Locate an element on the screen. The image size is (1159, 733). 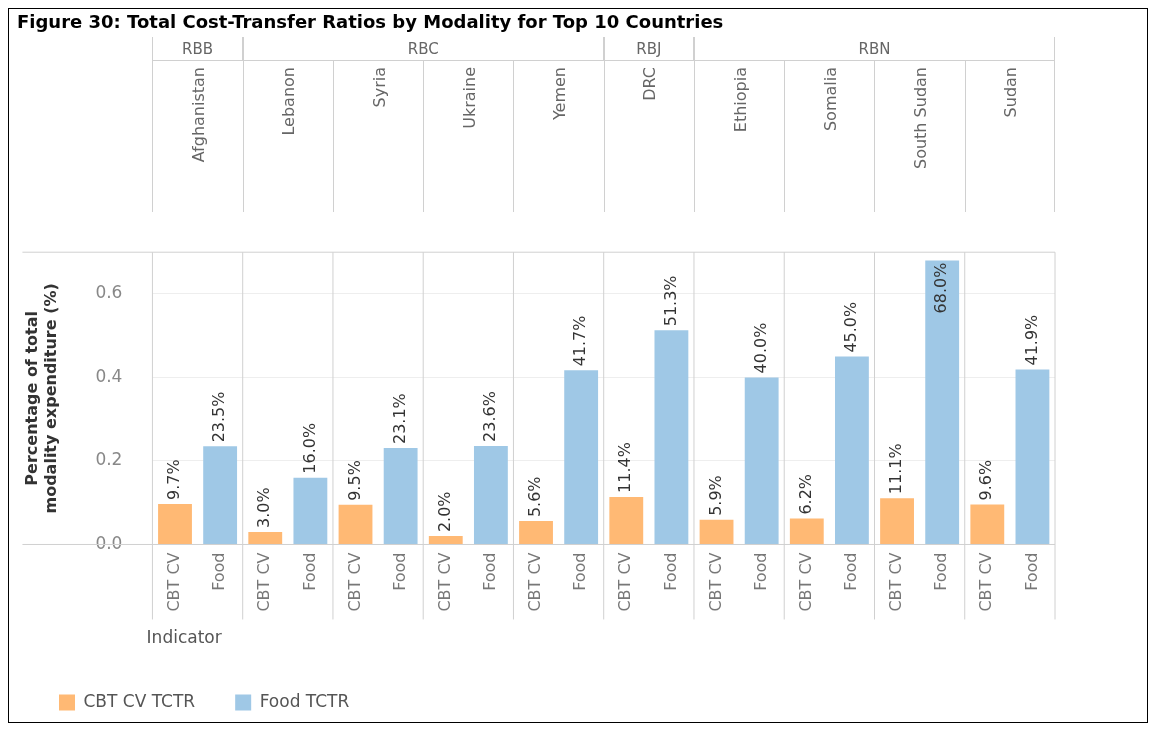
text: Somalia is located at coordinates (830, 99).